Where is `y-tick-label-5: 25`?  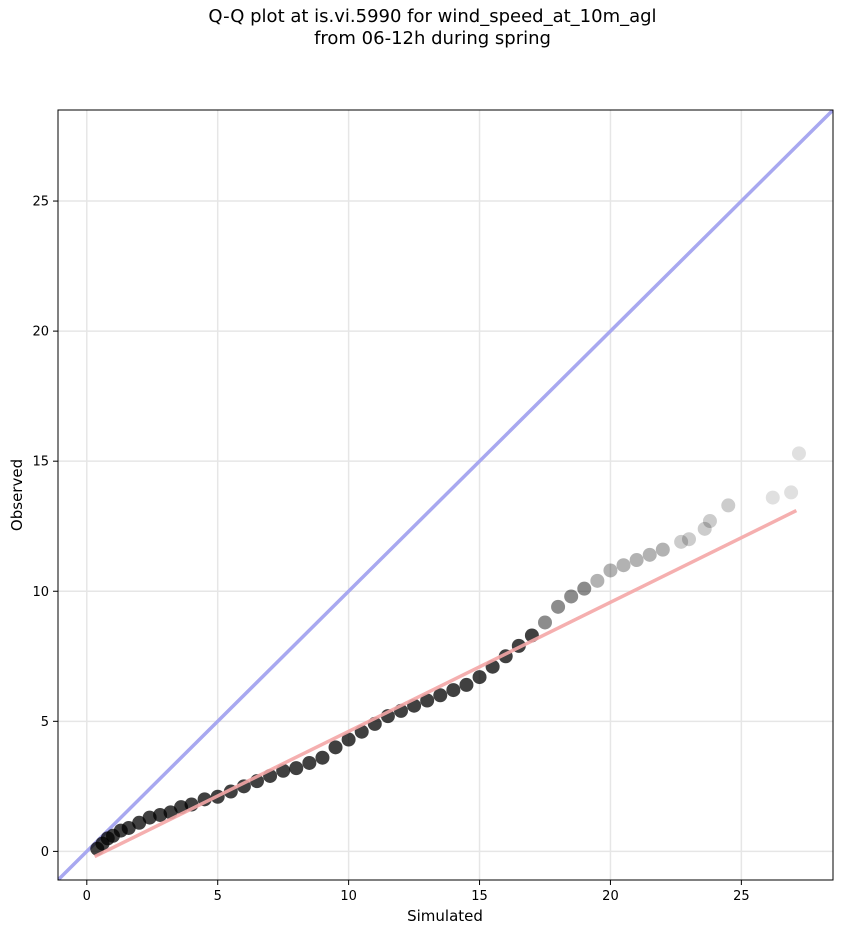
y-tick-label-5: 25 is located at coordinates (40, 202).